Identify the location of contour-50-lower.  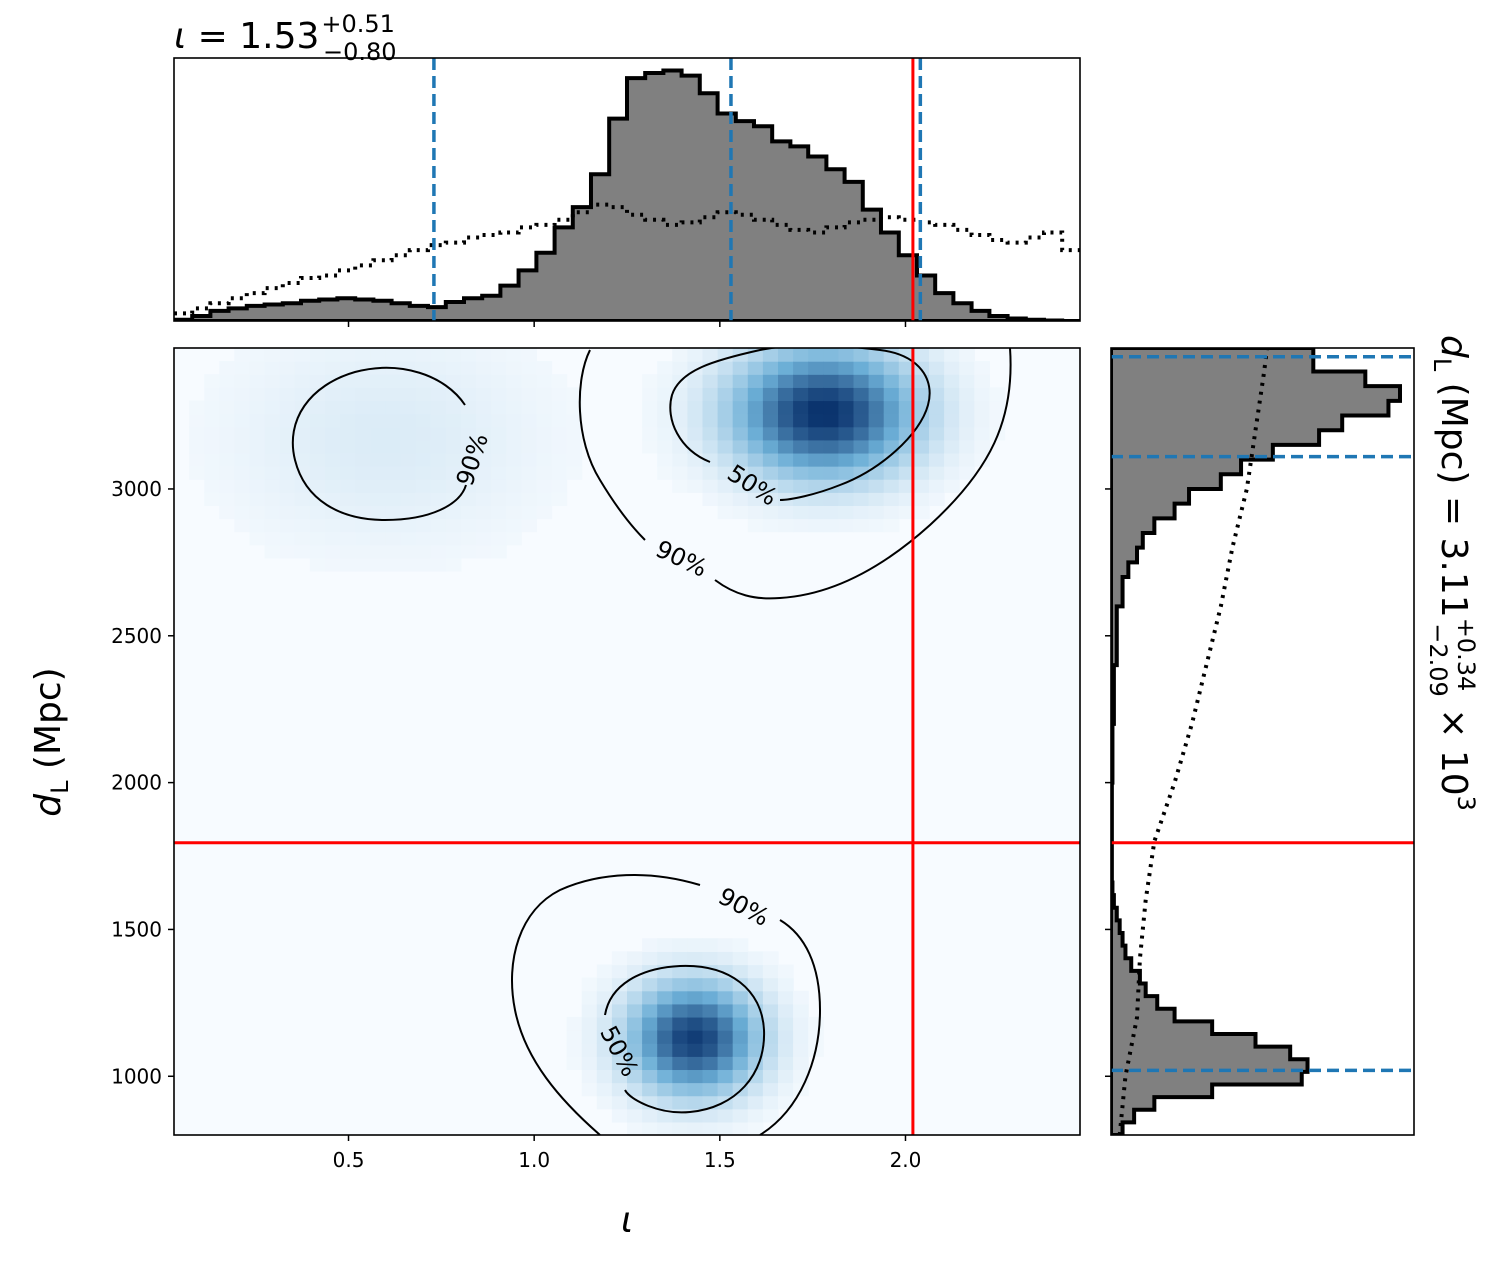
(685, 1039).